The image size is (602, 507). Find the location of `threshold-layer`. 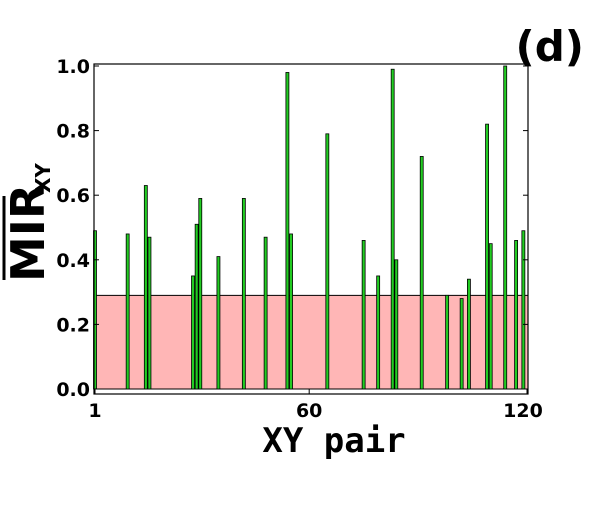

threshold-layer is located at coordinates (311, 342).